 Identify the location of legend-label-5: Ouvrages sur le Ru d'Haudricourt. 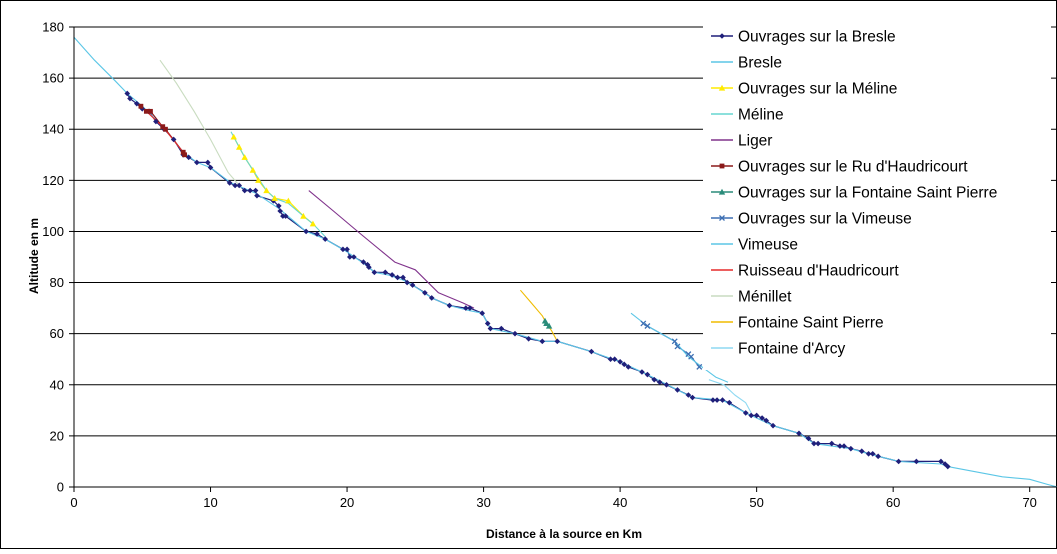
(853, 167).